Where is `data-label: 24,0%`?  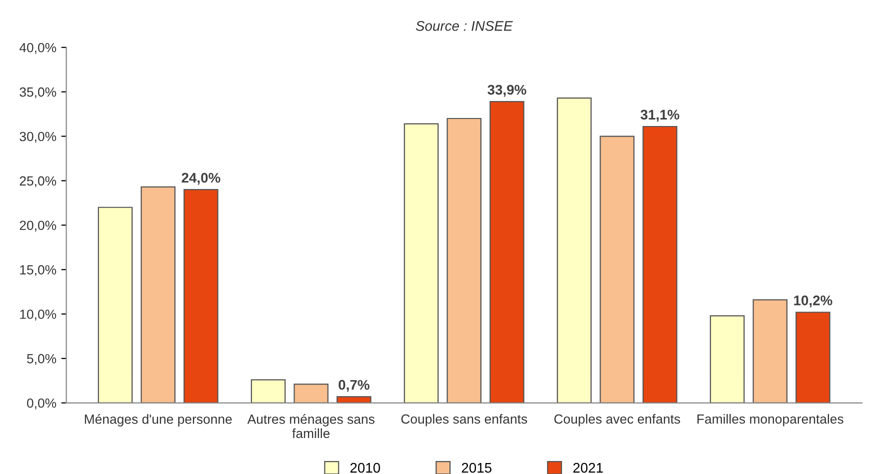
data-label: 24,0% is located at coordinates (201, 178).